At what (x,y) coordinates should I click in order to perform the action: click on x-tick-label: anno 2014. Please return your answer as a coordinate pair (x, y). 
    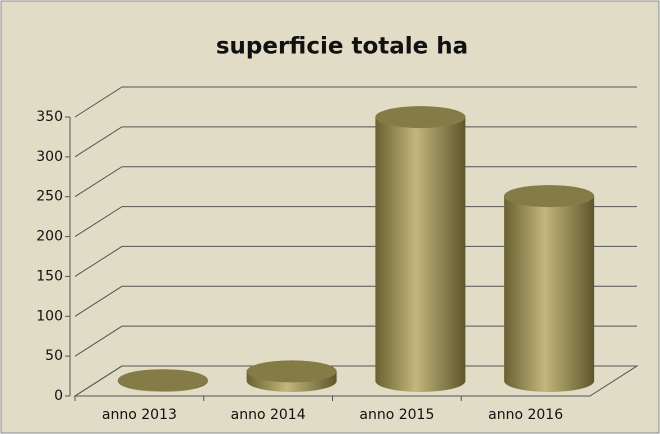
    Looking at the image, I should click on (268, 415).